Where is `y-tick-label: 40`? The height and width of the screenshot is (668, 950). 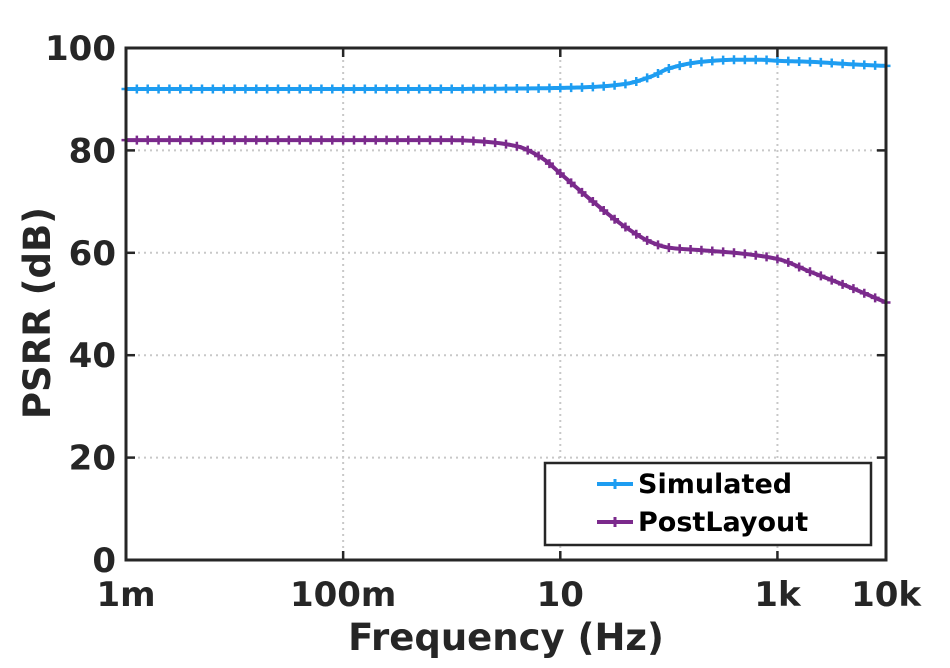 y-tick-label: 40 is located at coordinates (92, 356).